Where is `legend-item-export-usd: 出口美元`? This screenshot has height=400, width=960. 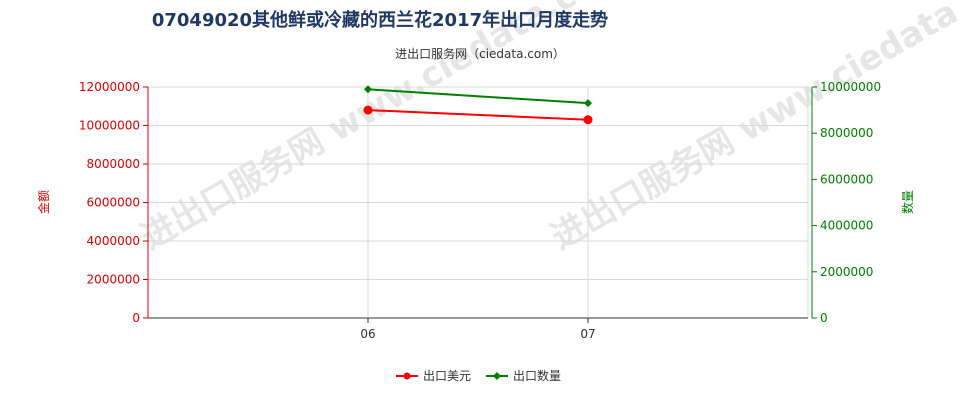
legend-item-export-usd: 出口美元 is located at coordinates (433, 376).